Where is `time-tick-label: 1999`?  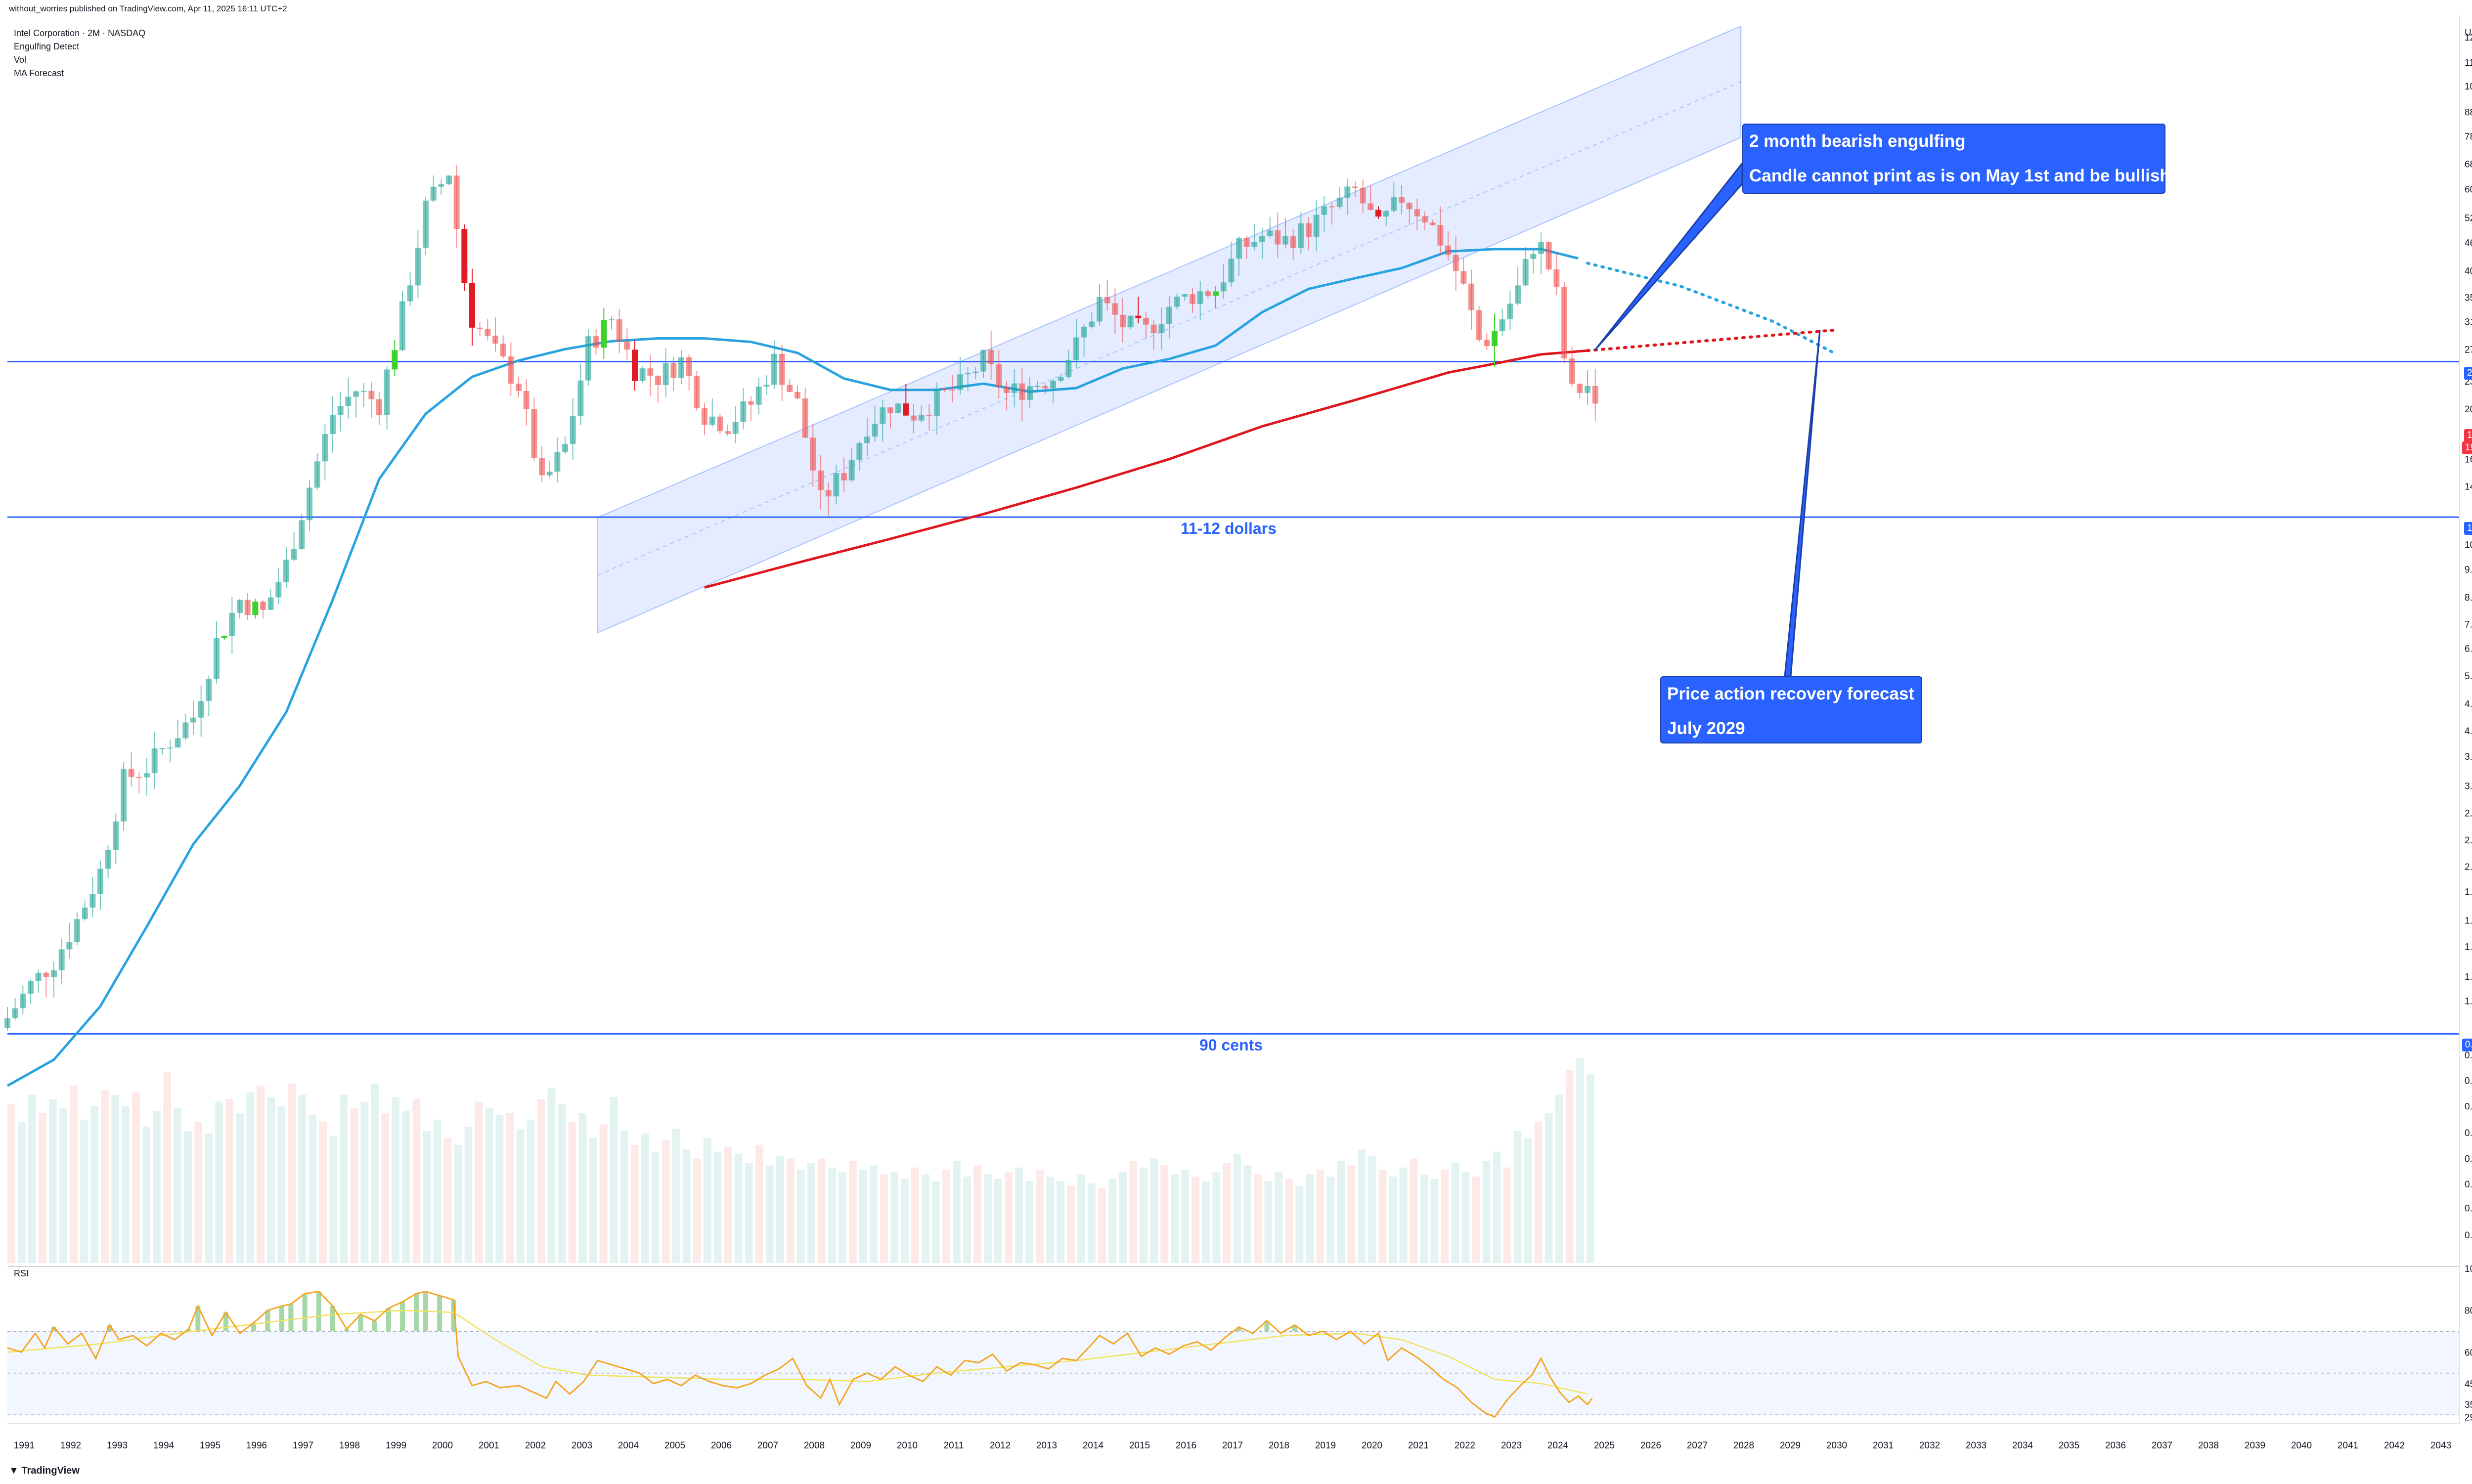 time-tick-label: 1999 is located at coordinates (396, 1445).